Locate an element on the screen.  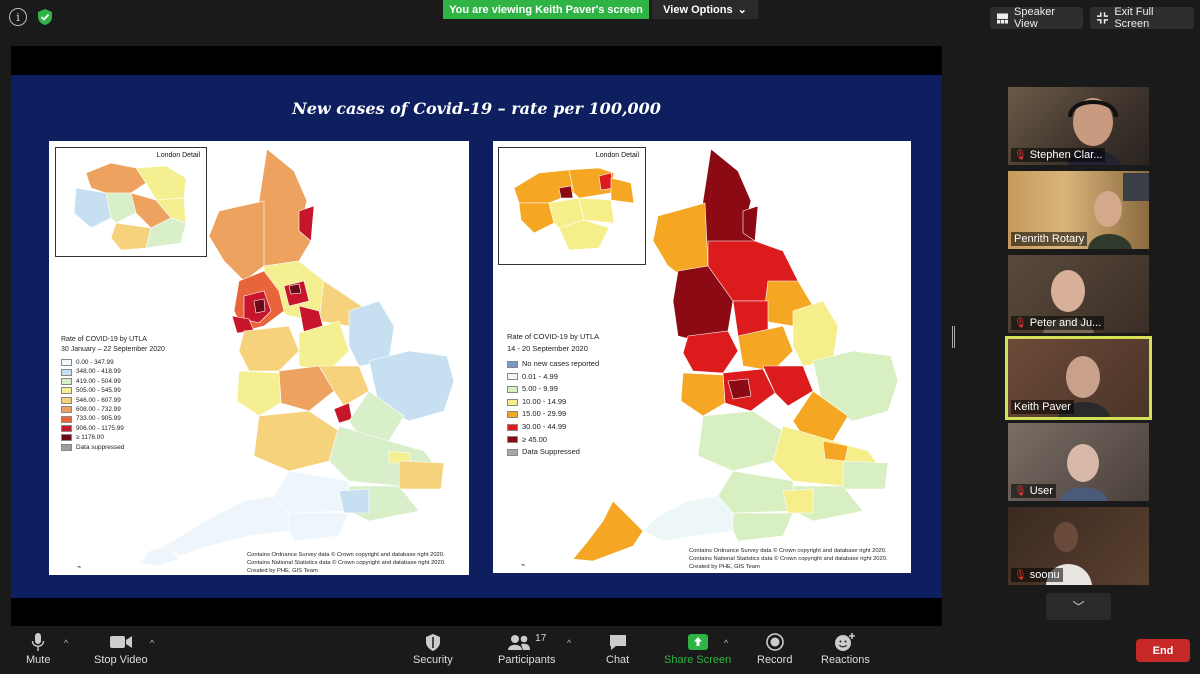
legend-item: 733.00 - 905.99 is located at coordinates (113, 418).